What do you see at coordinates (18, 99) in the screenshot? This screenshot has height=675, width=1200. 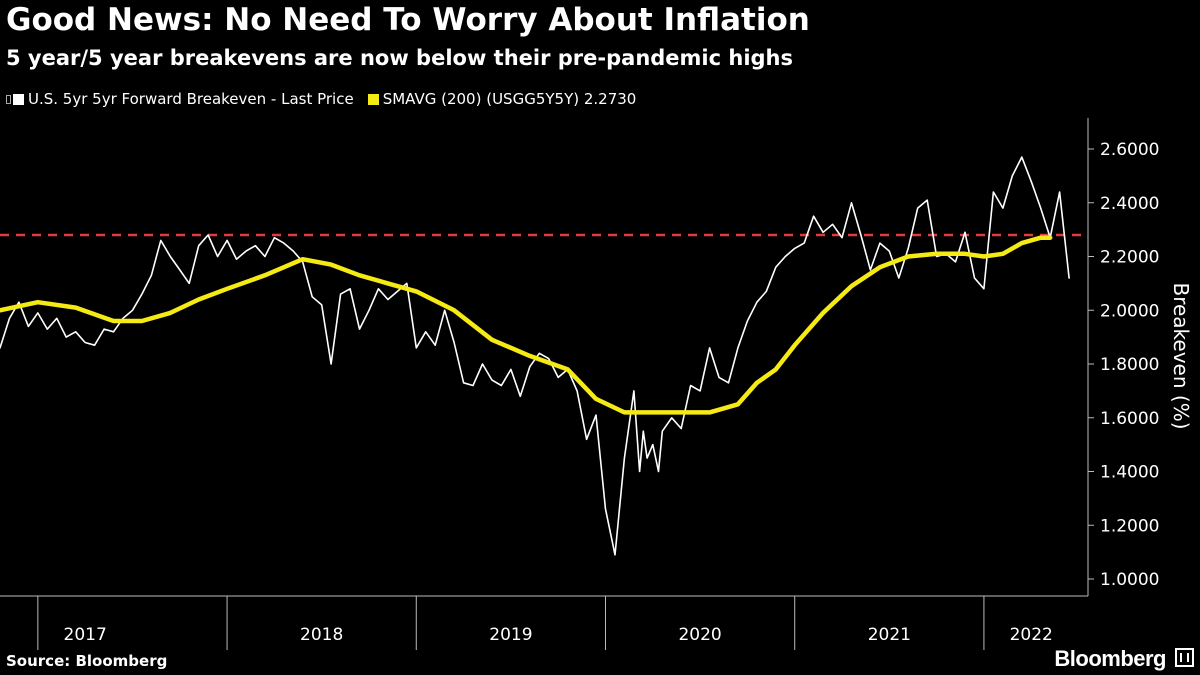 I see `legend-swatch-price` at bounding box center [18, 99].